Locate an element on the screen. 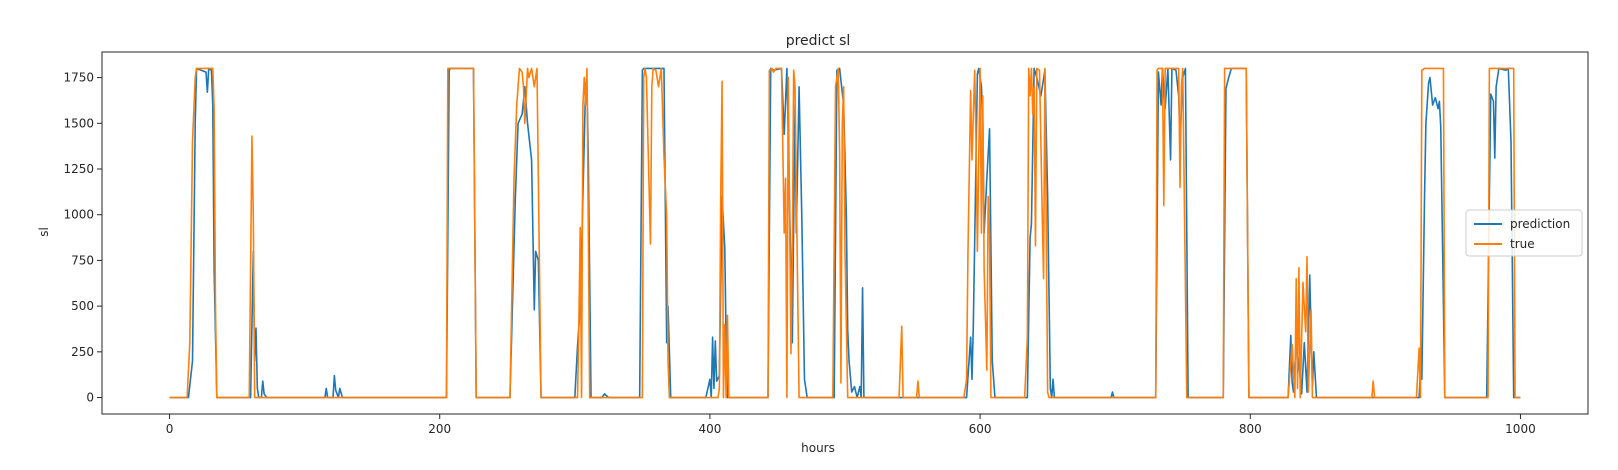 The width and height of the screenshot is (1618, 470). x-tick-label: 1000 is located at coordinates (1520, 429).